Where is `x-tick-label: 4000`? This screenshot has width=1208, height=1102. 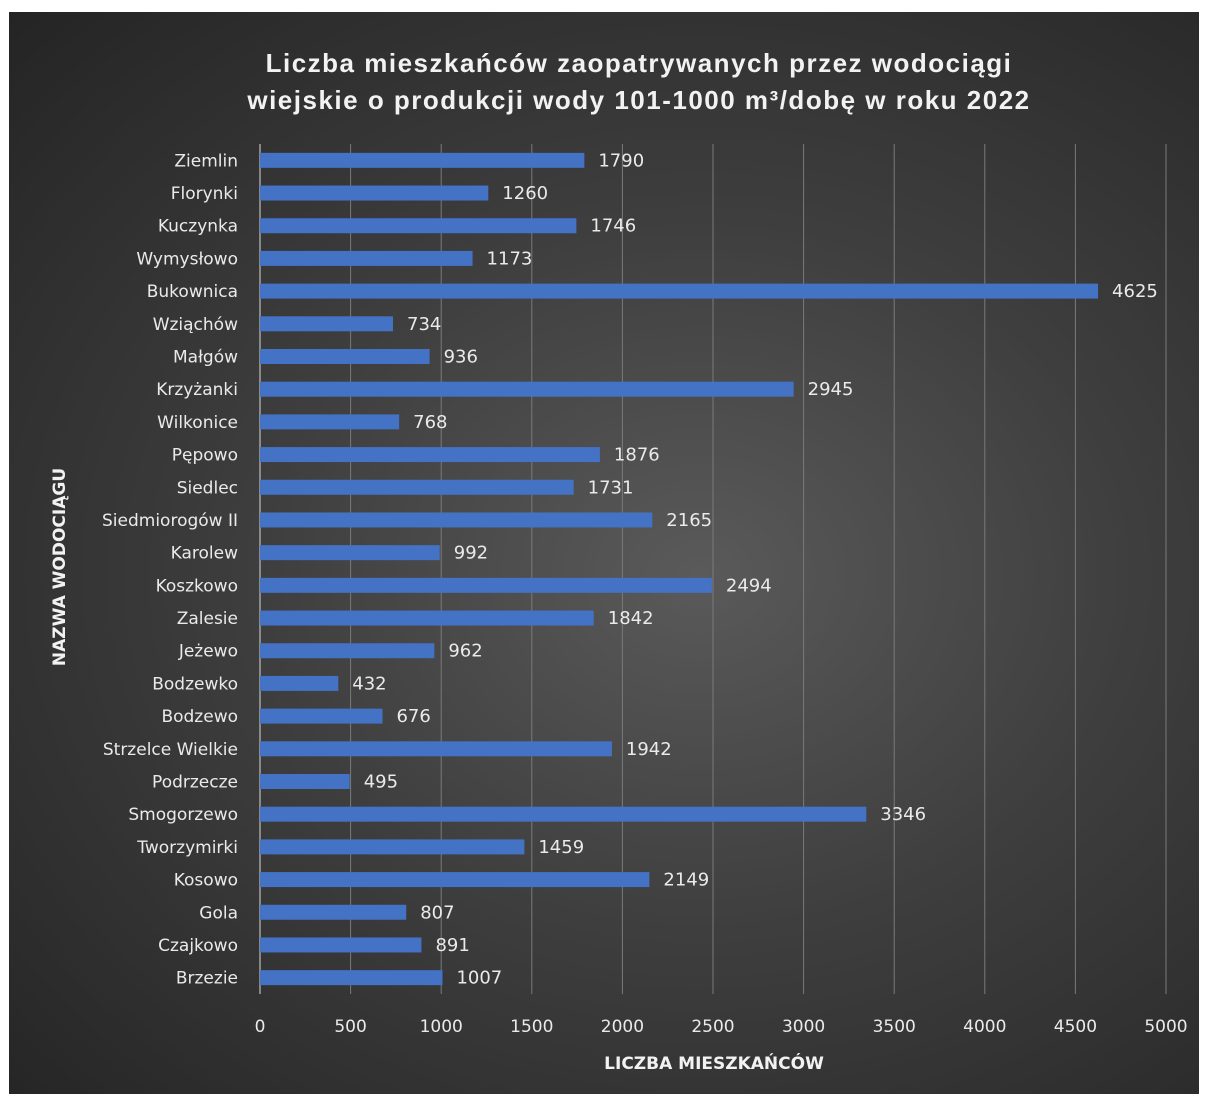 x-tick-label: 4000 is located at coordinates (984, 1027).